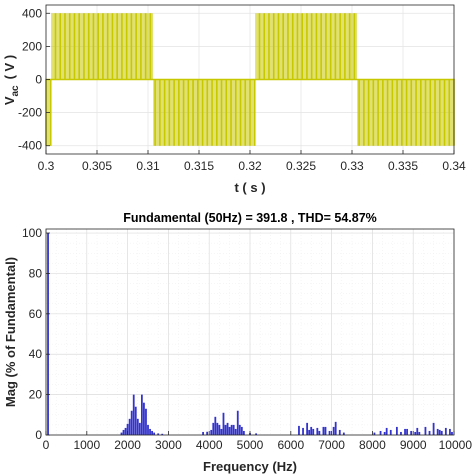  What do you see at coordinates (413, 445) in the screenshot?
I see `fft-x-tick-label: 9000` at bounding box center [413, 445].